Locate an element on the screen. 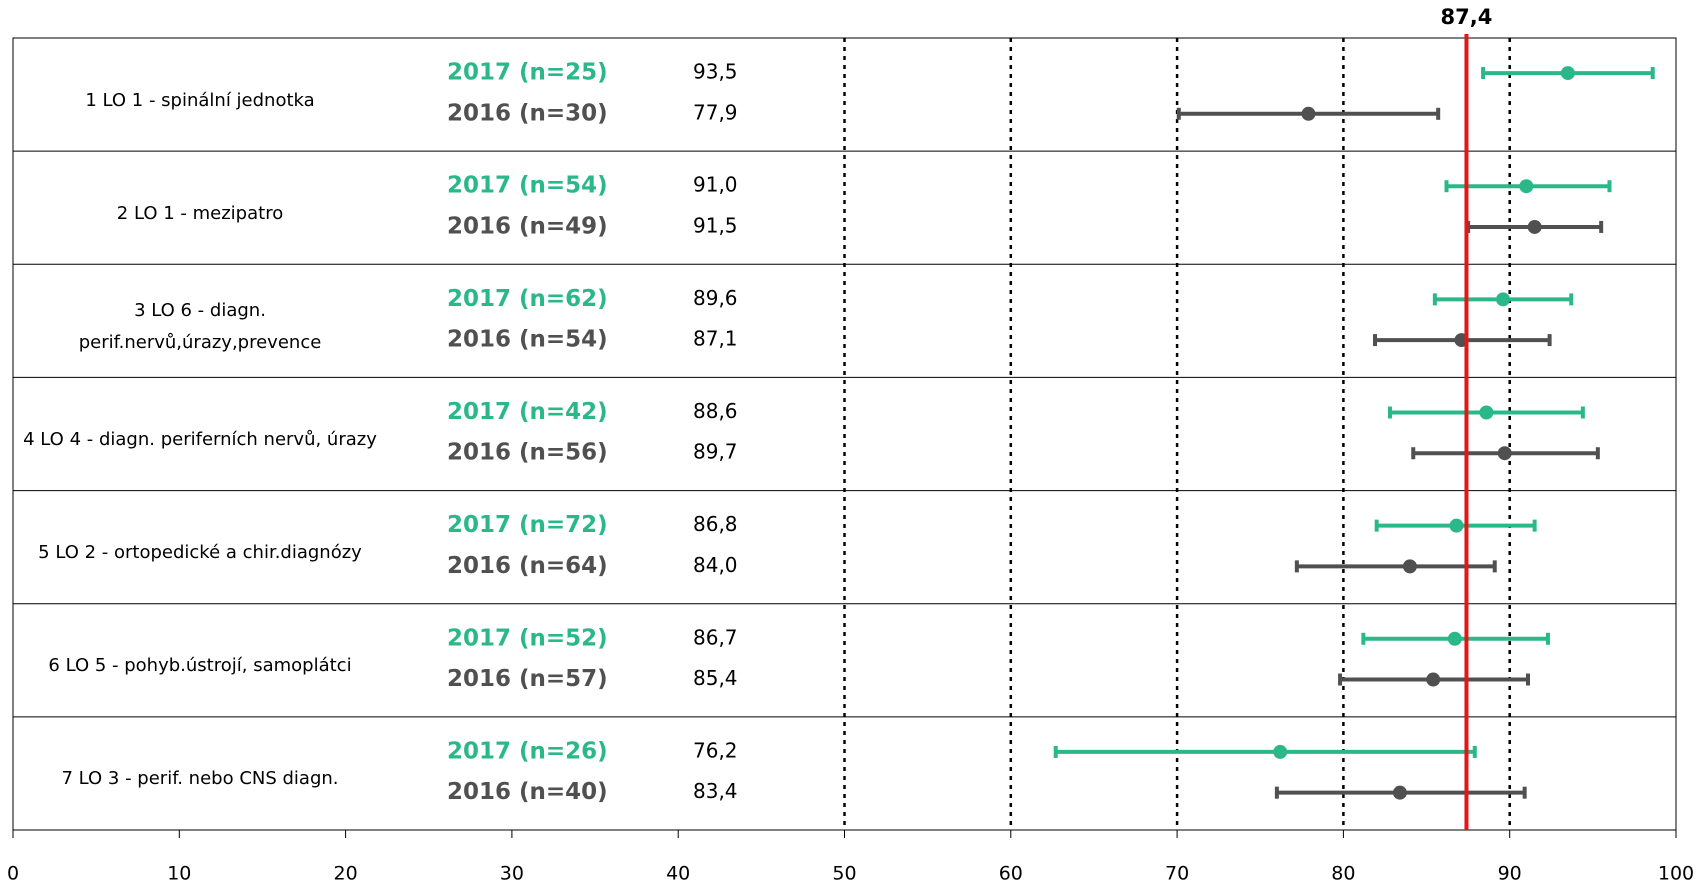 The width and height of the screenshot is (1696, 888). category-label: 1 LO 1 - spinální jednotka is located at coordinates (200, 100).